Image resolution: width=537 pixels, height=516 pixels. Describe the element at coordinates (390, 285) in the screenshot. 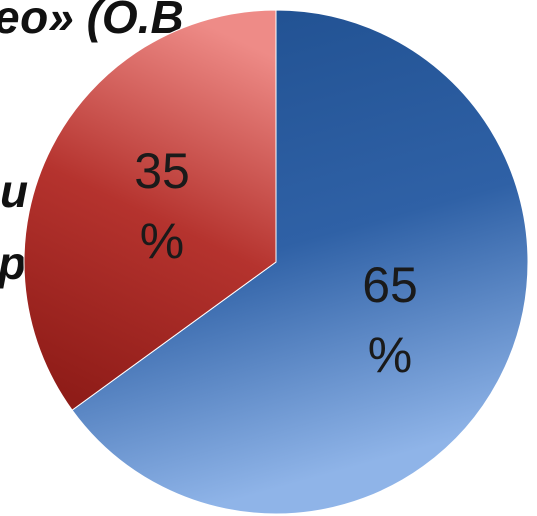

I see `slice-label-value-65: 65` at that location.